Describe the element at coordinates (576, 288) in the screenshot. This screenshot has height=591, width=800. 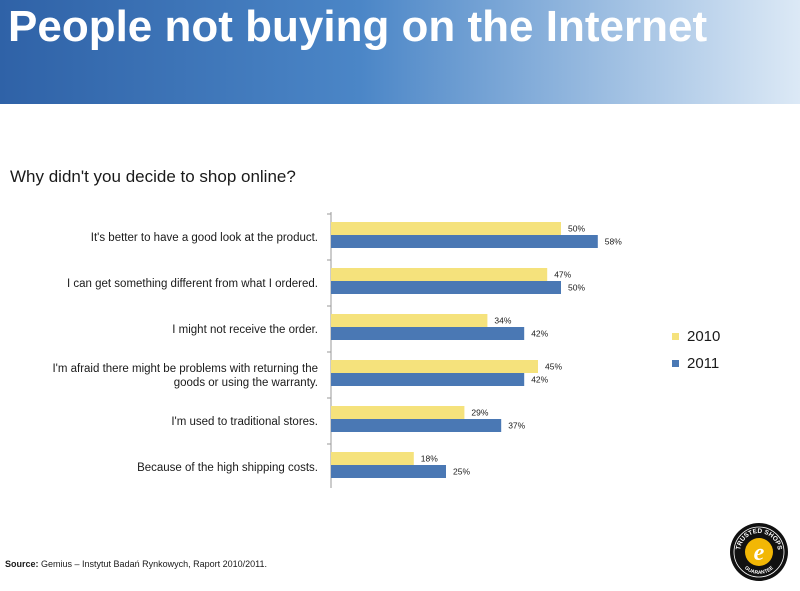
I see `data-label-2011: 50%` at that location.